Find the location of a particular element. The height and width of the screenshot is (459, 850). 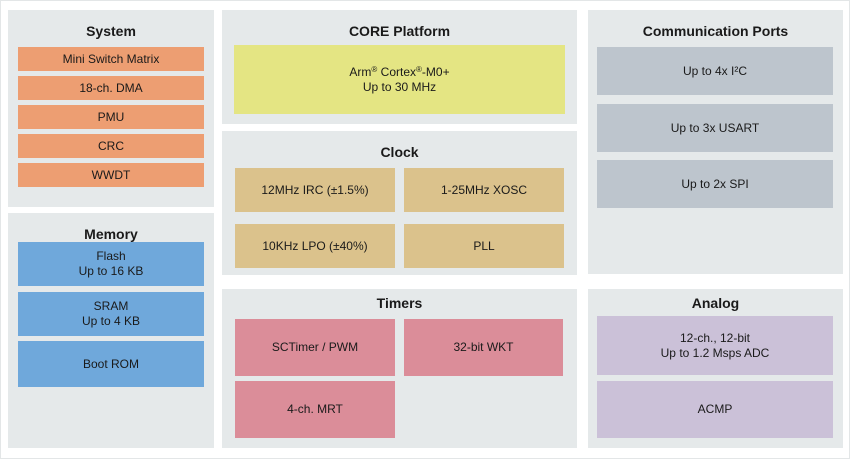

block-label: 32-bit WKT is located at coordinates (483, 347).